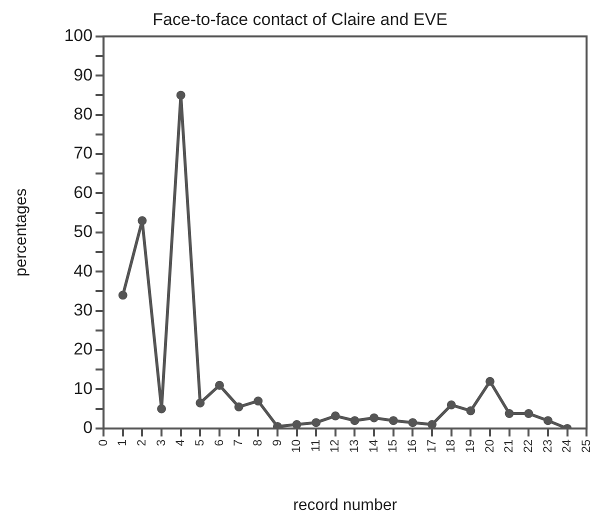 The image size is (612, 527). What do you see at coordinates (300, 19) in the screenshot?
I see `chart-title: Face-to-face contact of Claire and EVE` at bounding box center [300, 19].